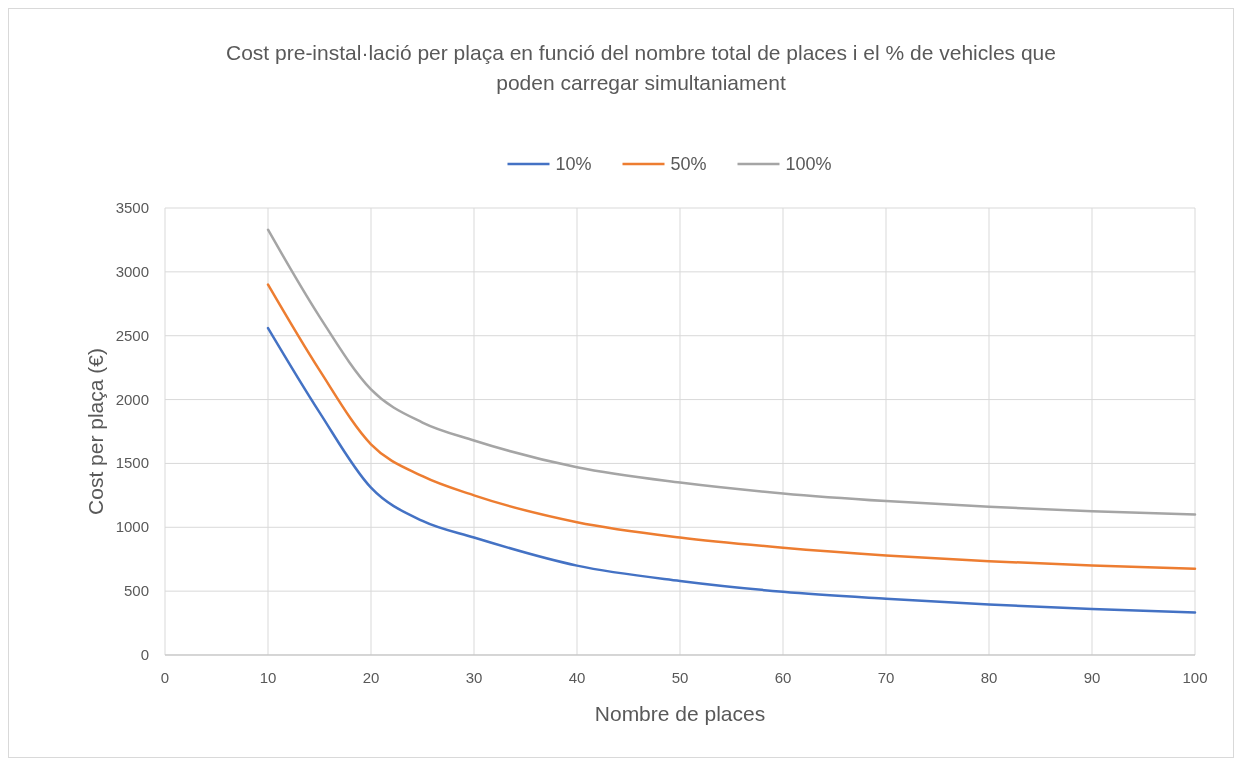 This screenshot has height=766, width=1242. I want to click on x-tick-label: 70, so click(886, 677).